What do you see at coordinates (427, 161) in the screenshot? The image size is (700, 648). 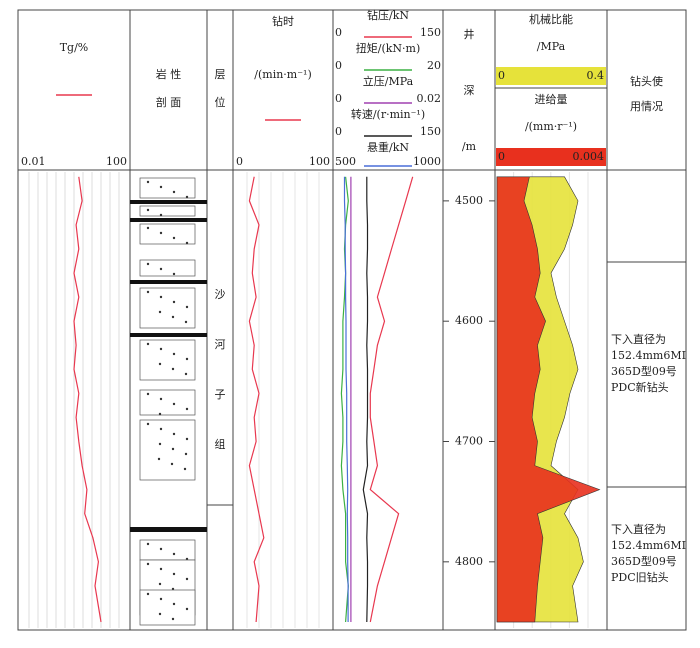 I see `scale-label: 1000` at bounding box center [427, 161].